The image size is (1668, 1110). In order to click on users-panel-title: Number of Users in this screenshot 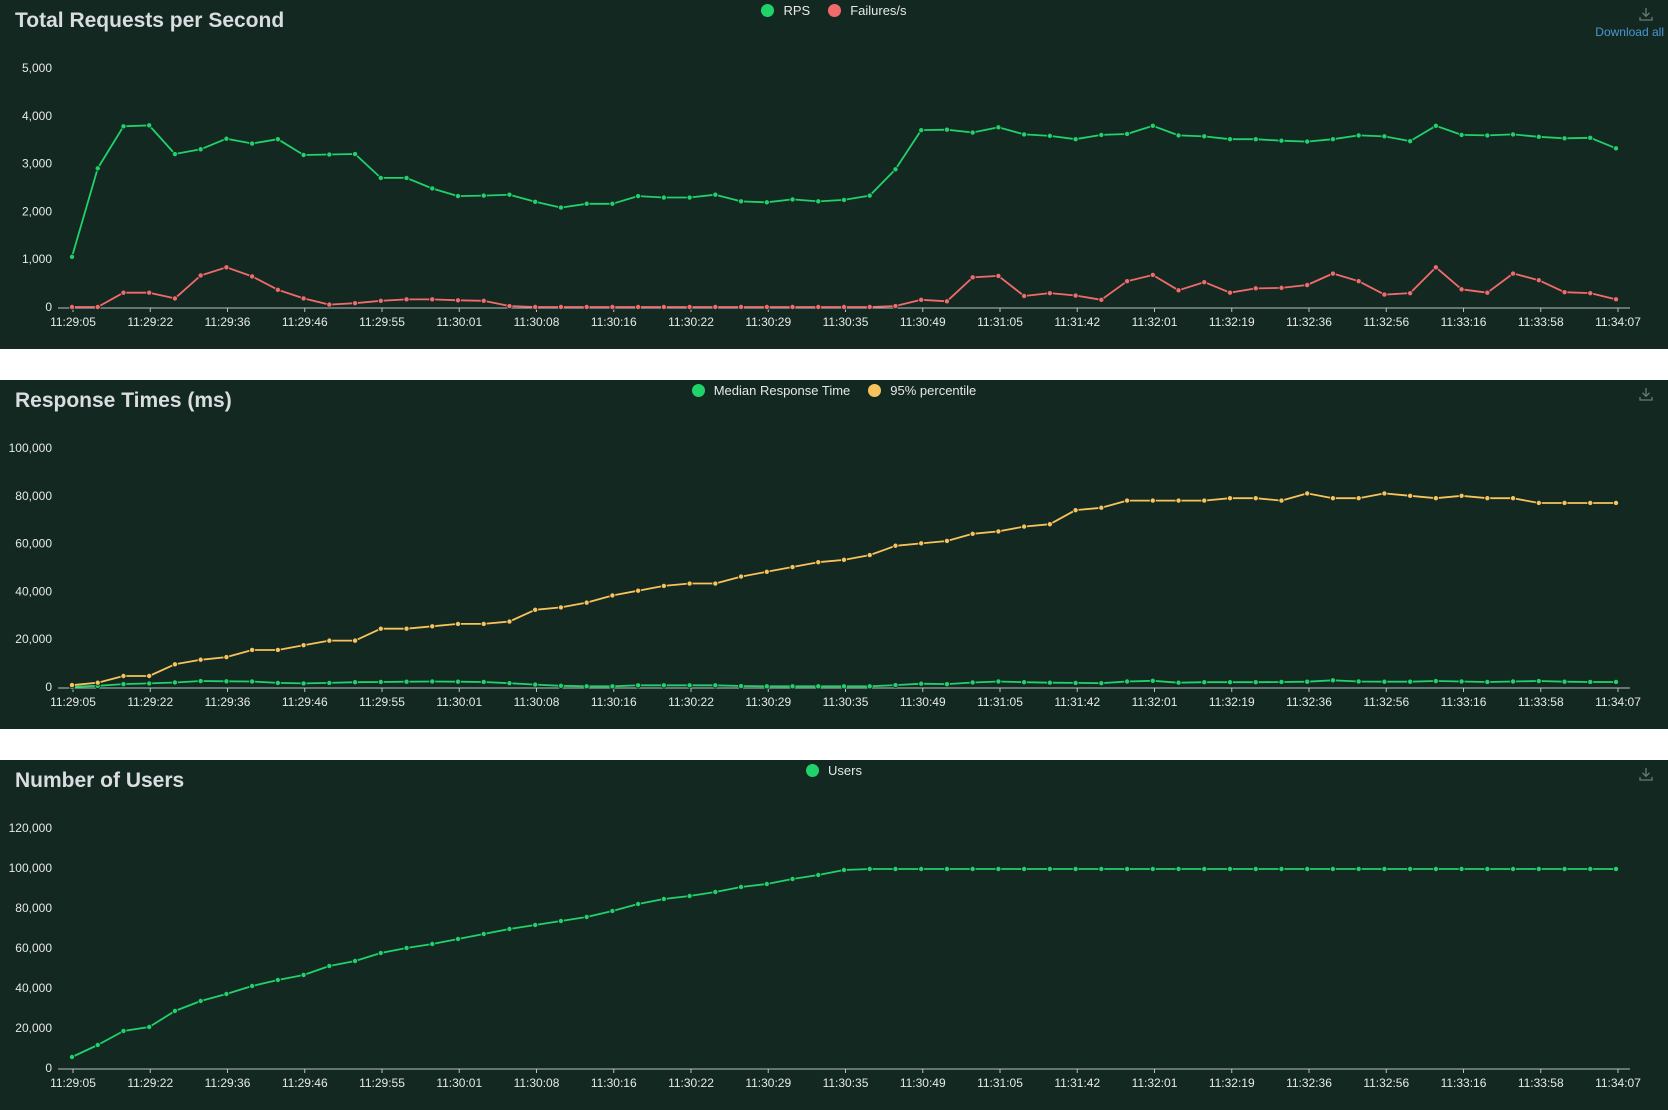, I will do `click(100, 780)`.